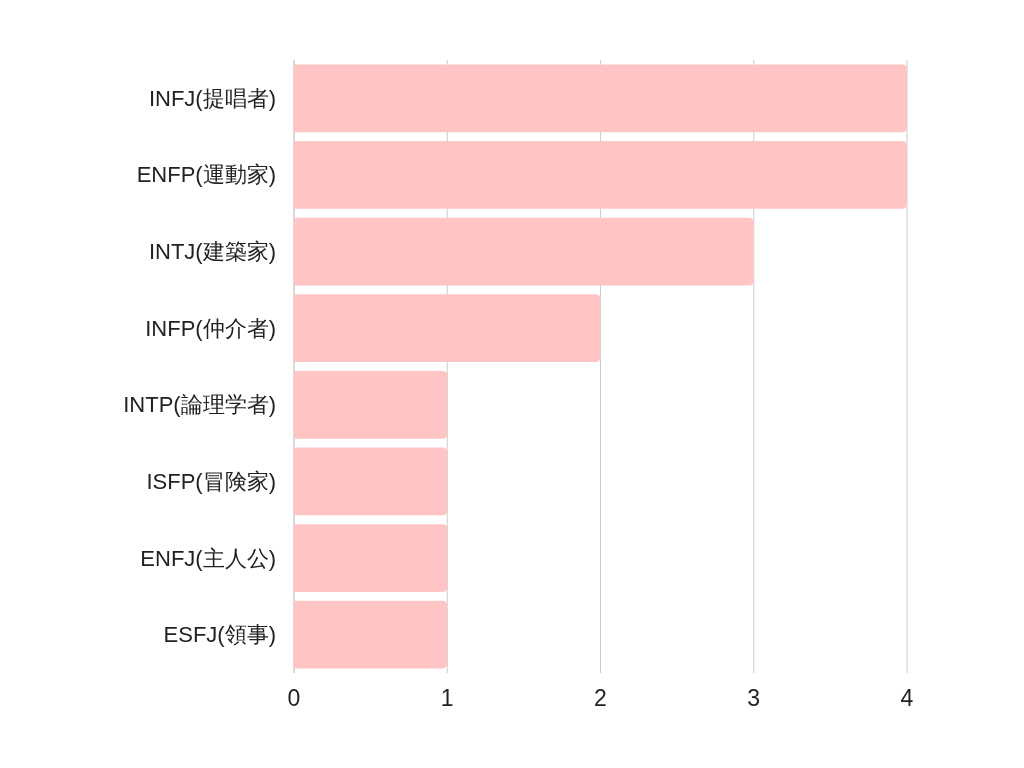  What do you see at coordinates (754, 698) in the screenshot?
I see `x-tick-label: 3` at bounding box center [754, 698].